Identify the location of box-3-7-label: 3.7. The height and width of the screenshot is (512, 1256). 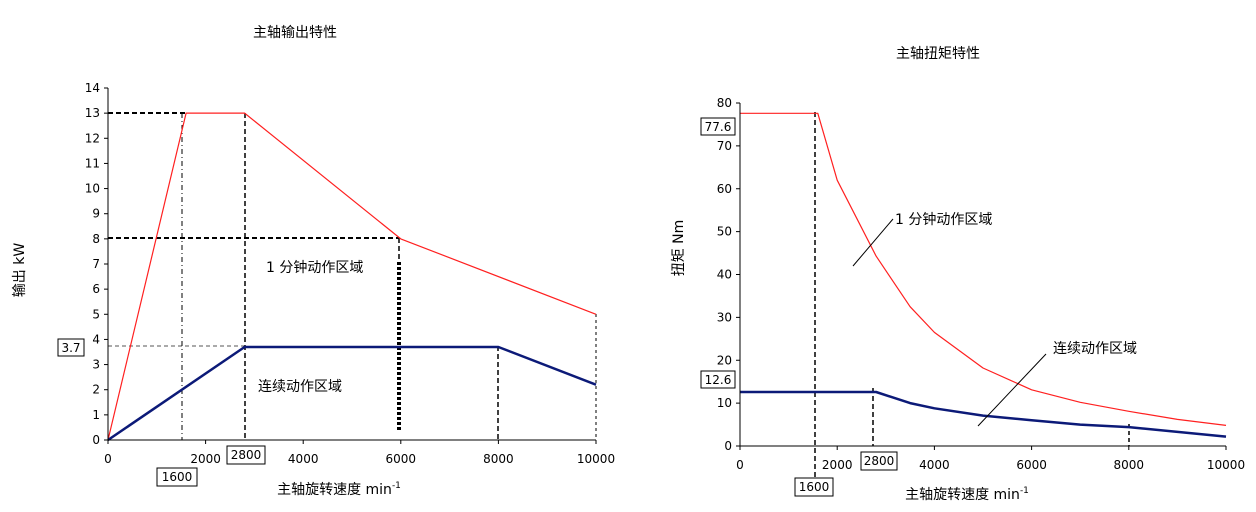
(70, 348).